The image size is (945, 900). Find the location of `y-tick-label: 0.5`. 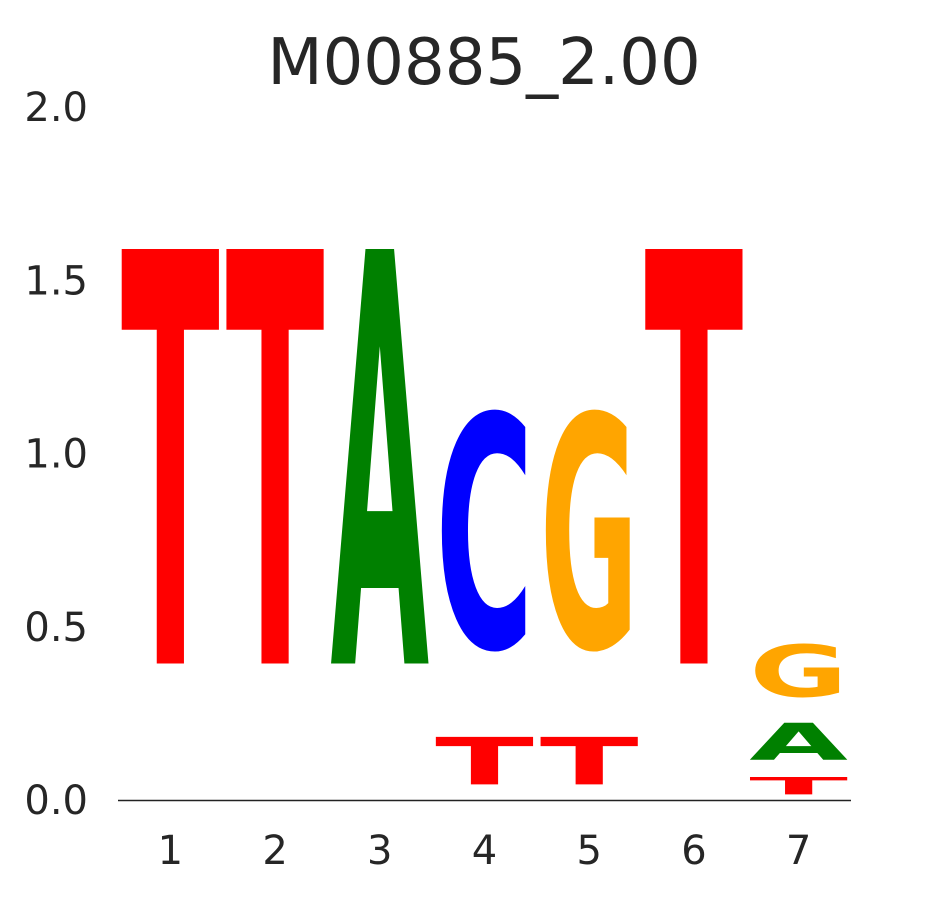

y-tick-label: 0.5 is located at coordinates (56, 628).